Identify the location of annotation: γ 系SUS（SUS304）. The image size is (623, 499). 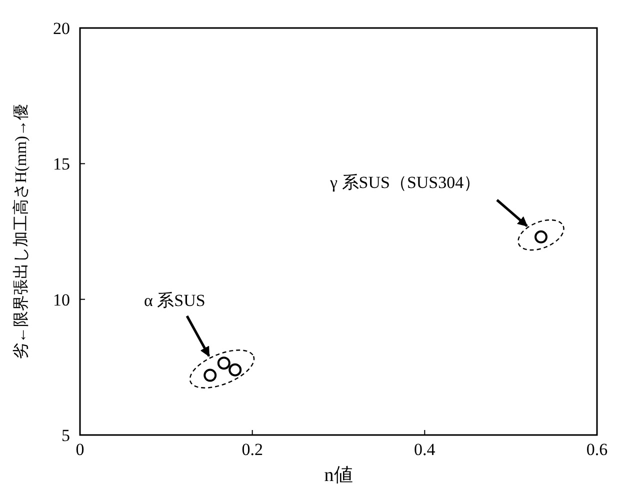
(405, 182).